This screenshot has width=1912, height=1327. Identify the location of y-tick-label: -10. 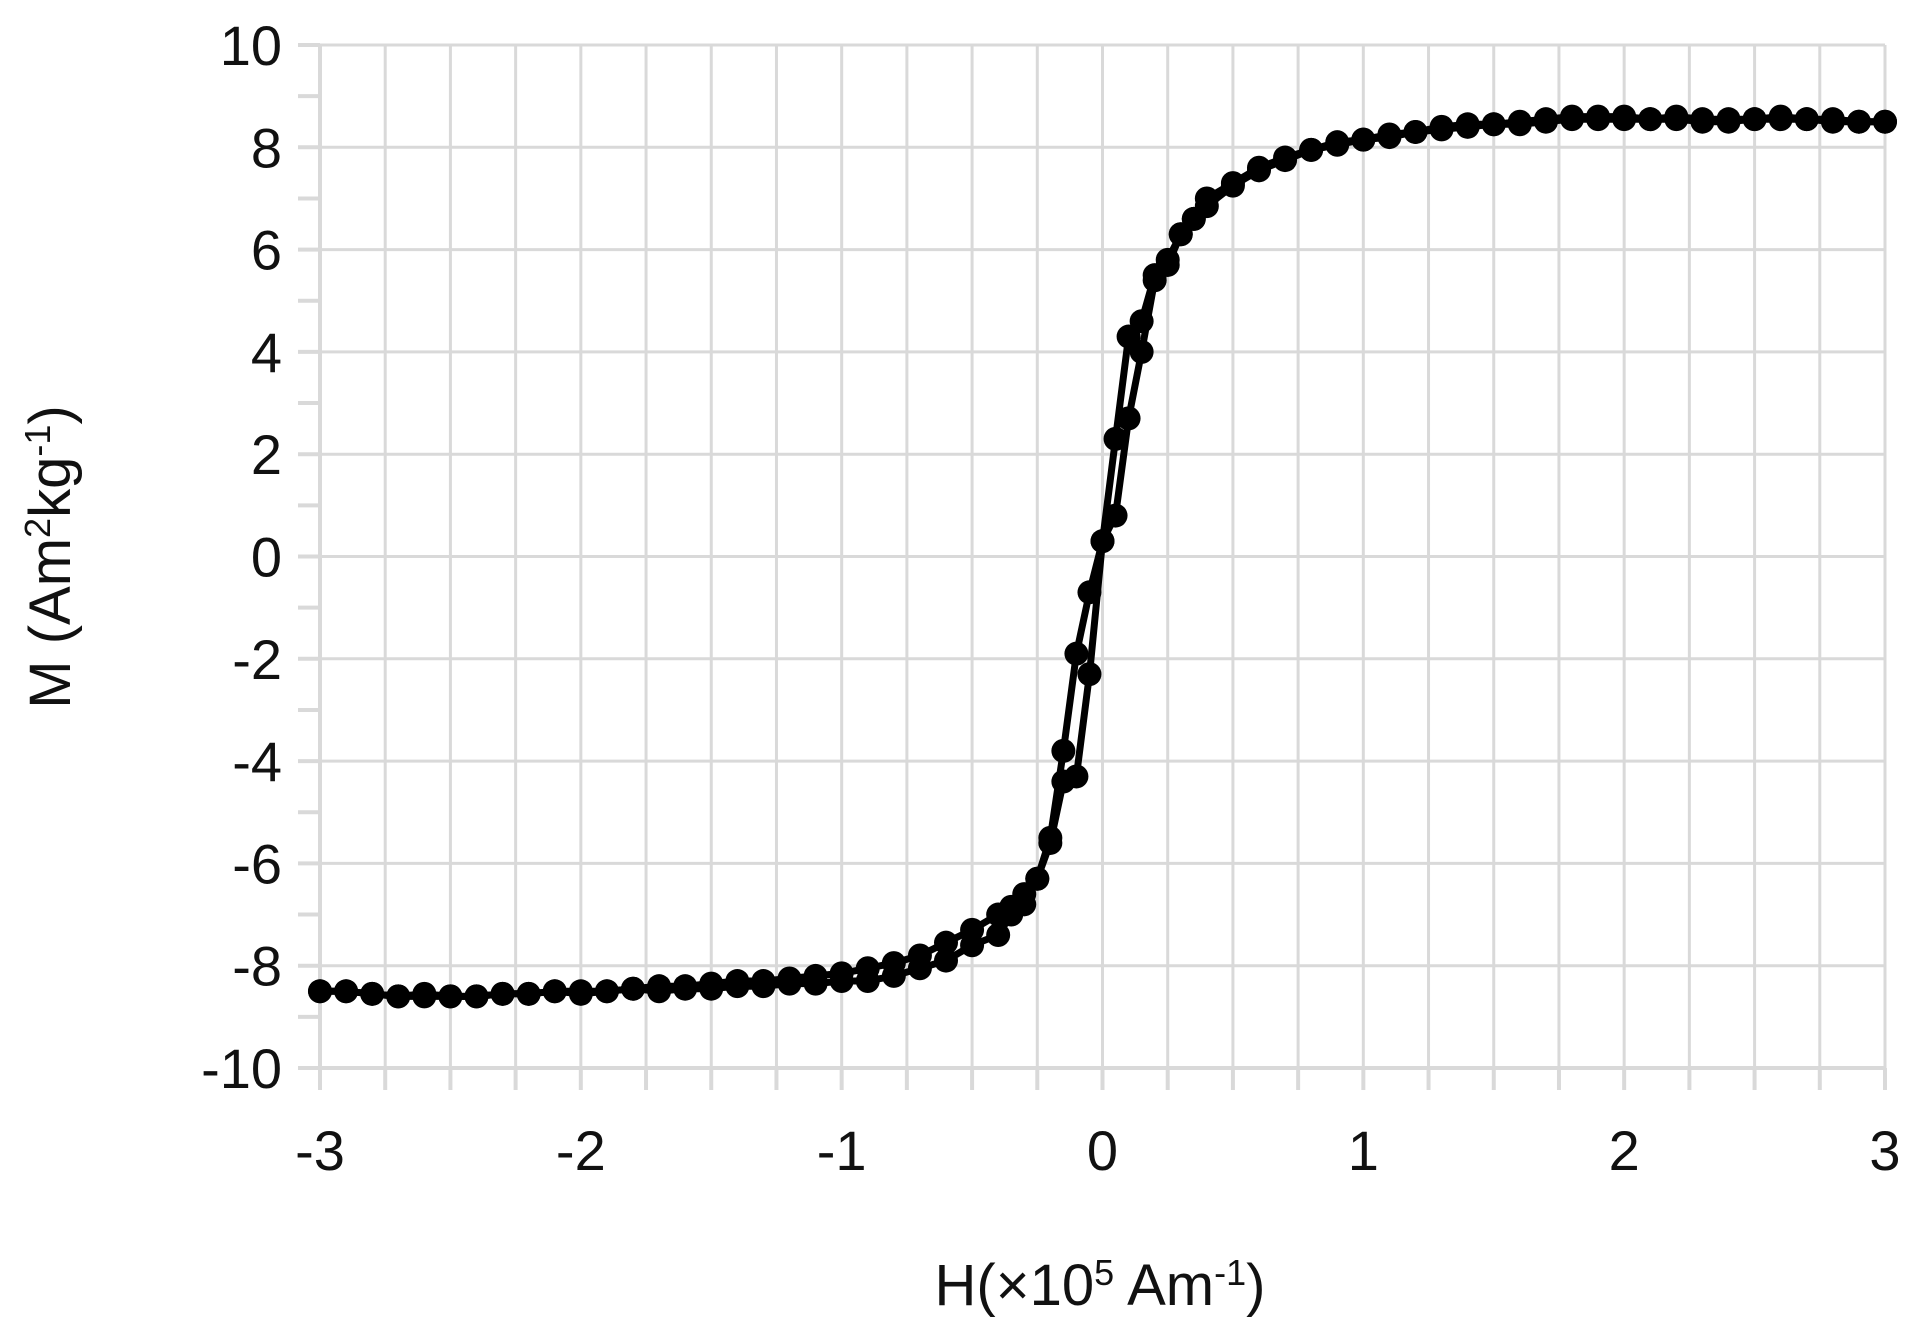
(241, 1068).